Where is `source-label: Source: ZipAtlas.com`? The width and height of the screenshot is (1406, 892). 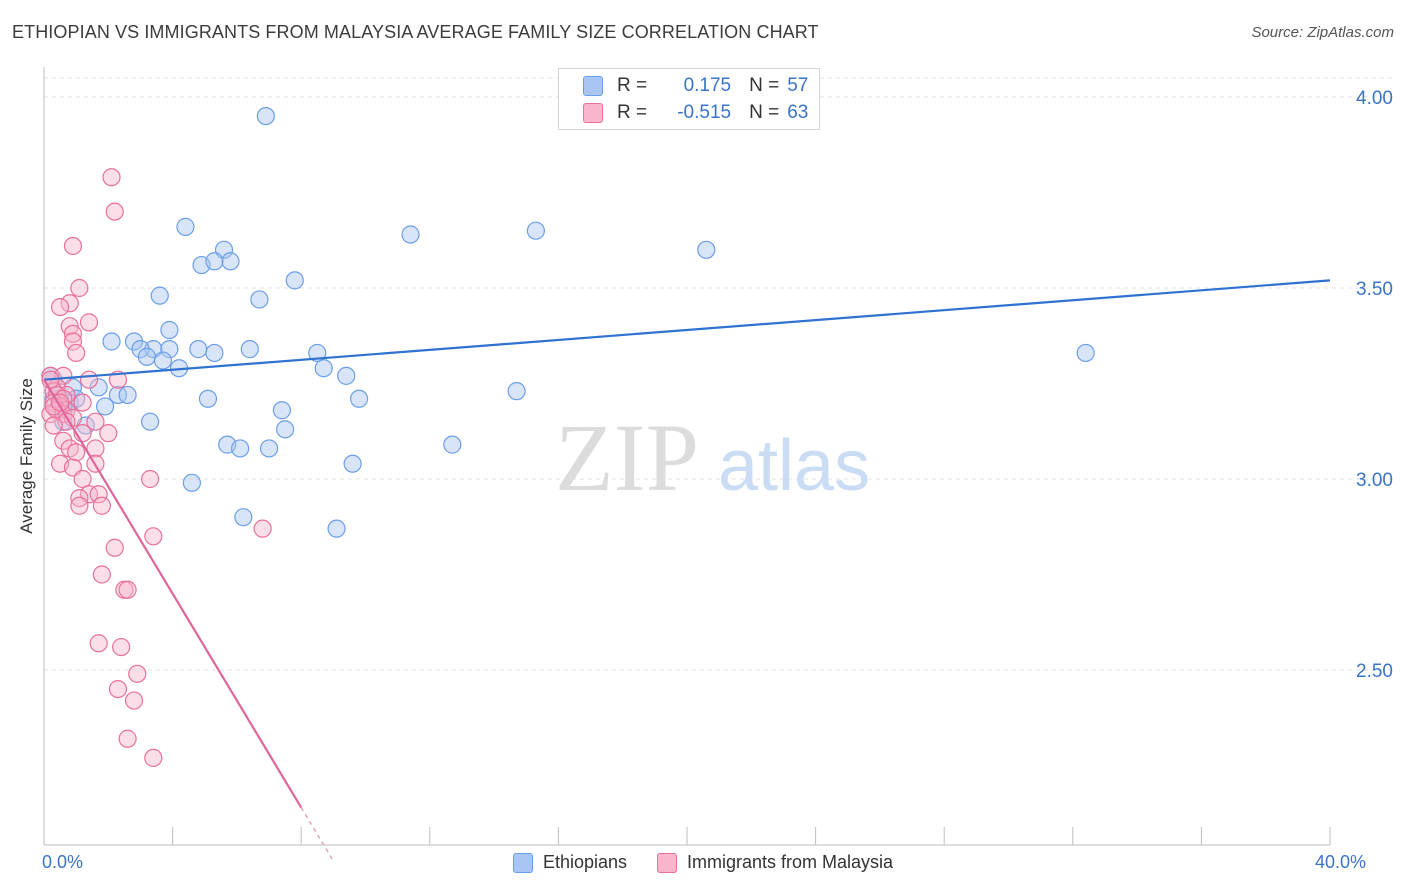 source-label: Source: ZipAtlas.com is located at coordinates (1322, 32).